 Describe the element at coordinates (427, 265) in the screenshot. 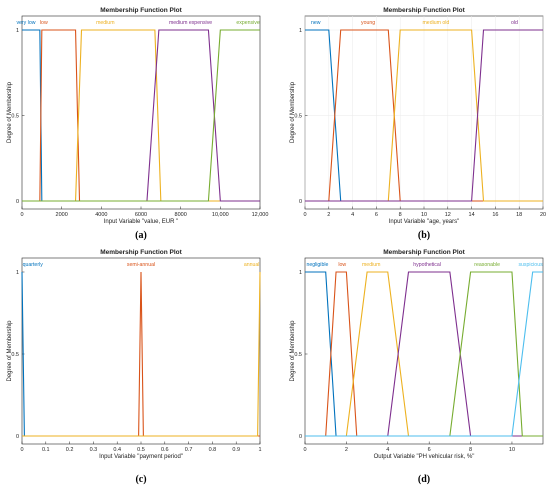

I see `series-label: hypothetical` at that location.